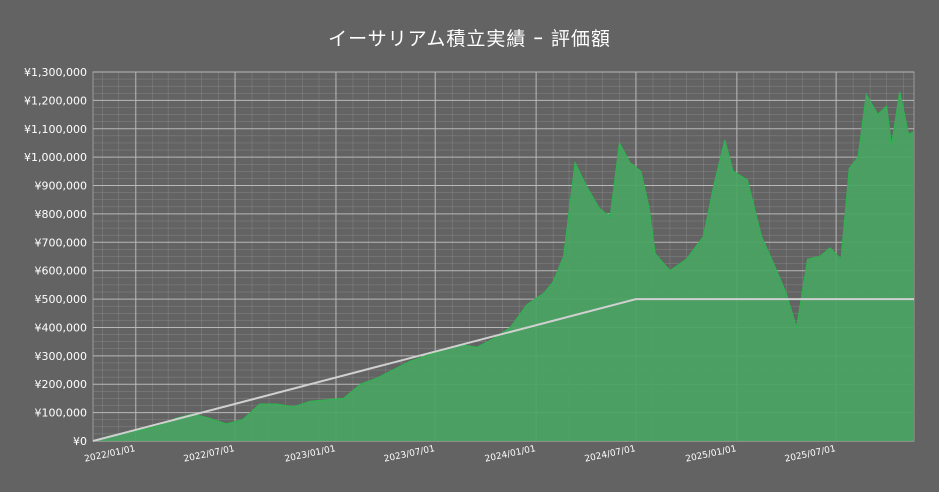 Image resolution: width=939 pixels, height=492 pixels. I want to click on chart-title: イーサリアム積立実績 ｰ 評価額, so click(469, 39).